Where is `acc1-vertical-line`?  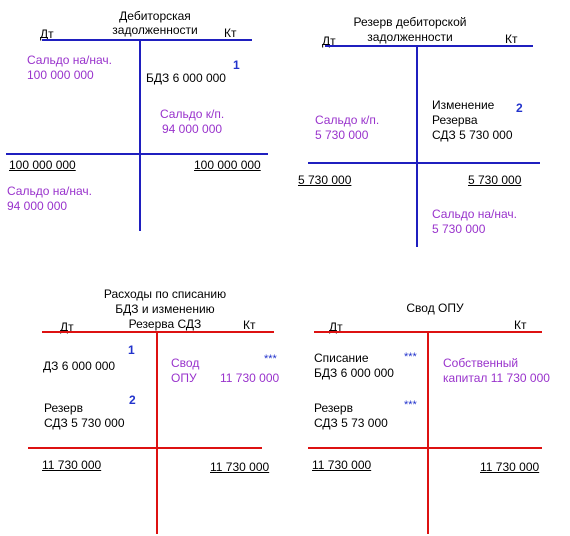
acc1-vertical-line is located at coordinates (140, 135).